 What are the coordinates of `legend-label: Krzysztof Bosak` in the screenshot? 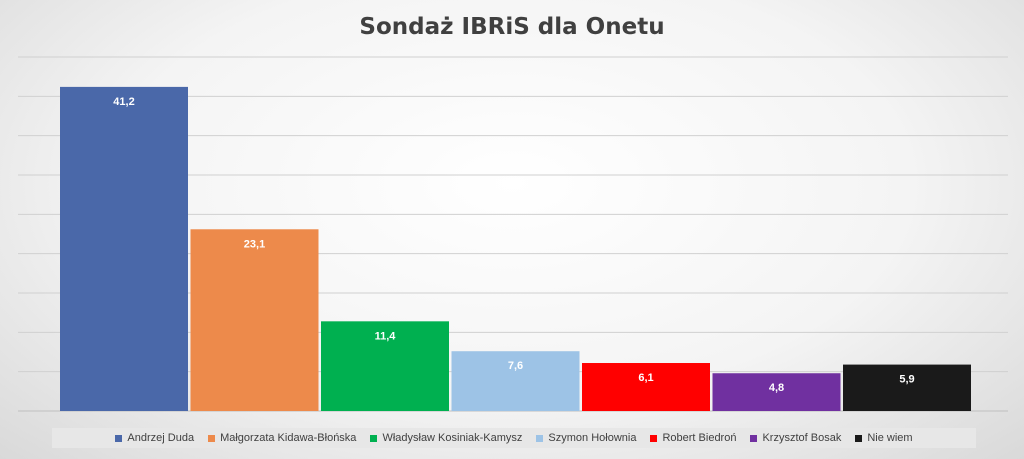 It's located at (802, 438).